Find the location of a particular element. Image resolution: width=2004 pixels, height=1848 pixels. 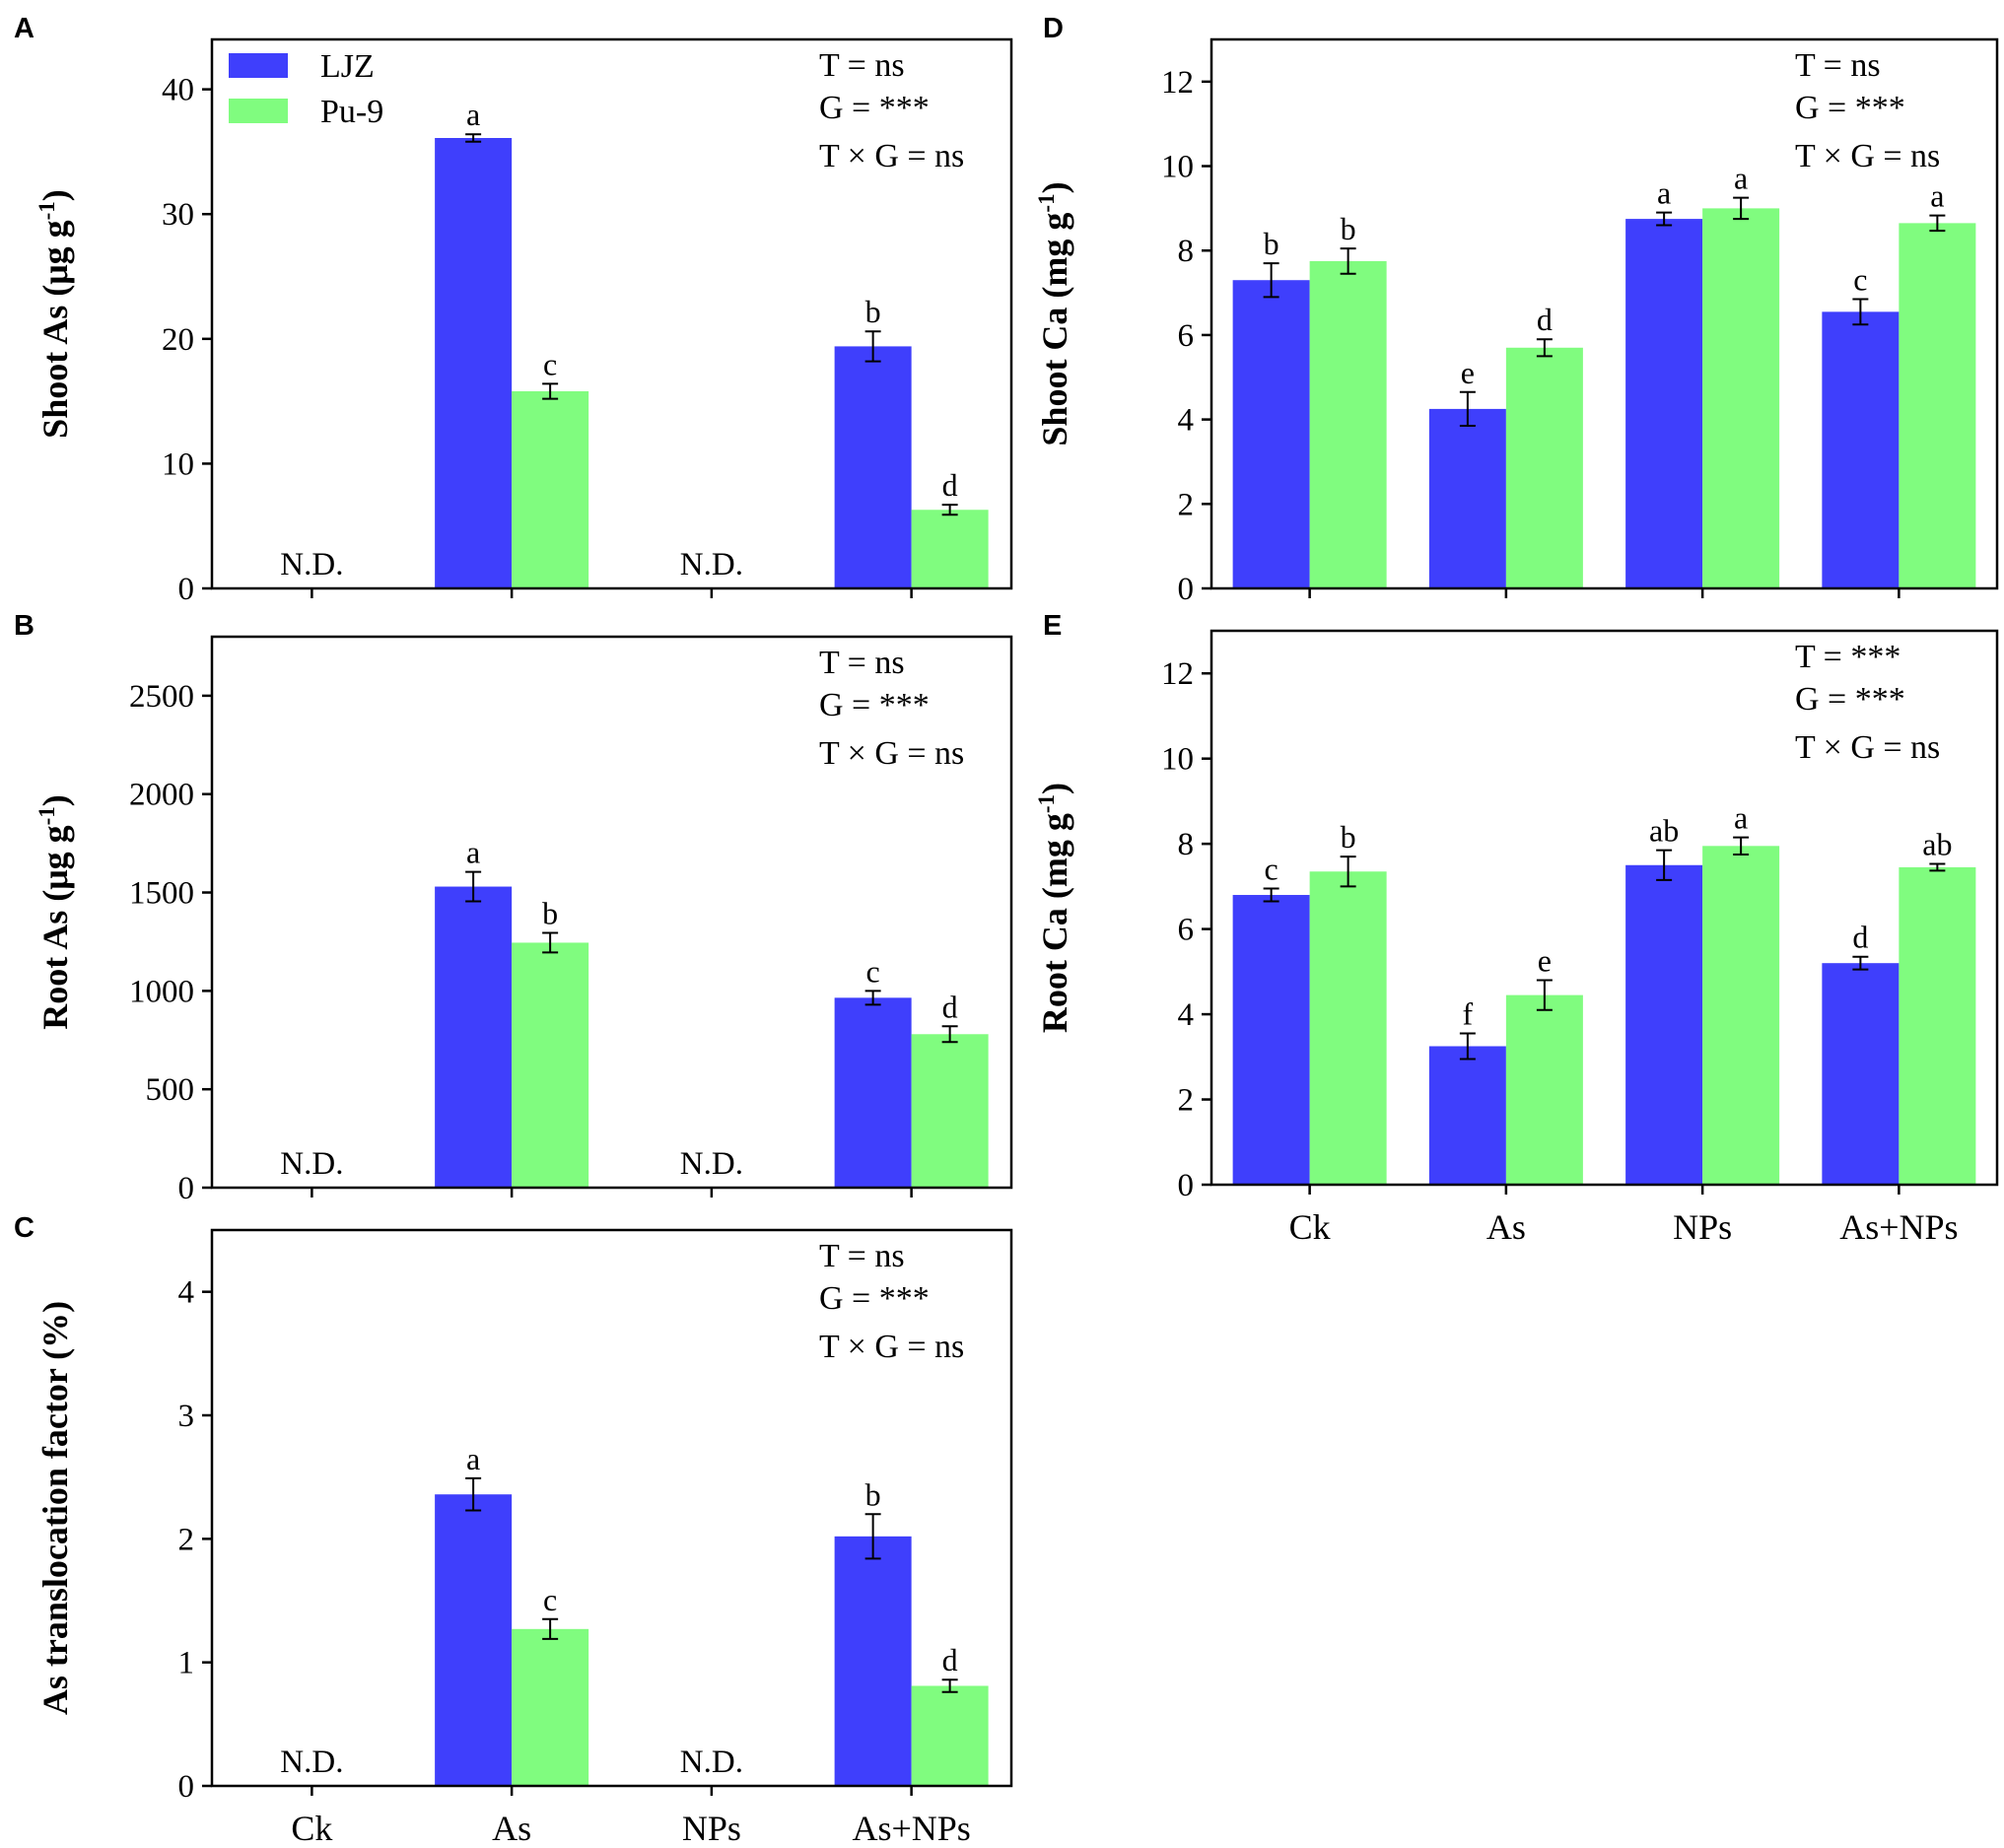

y-tick-label: 30 is located at coordinates (178, 215).